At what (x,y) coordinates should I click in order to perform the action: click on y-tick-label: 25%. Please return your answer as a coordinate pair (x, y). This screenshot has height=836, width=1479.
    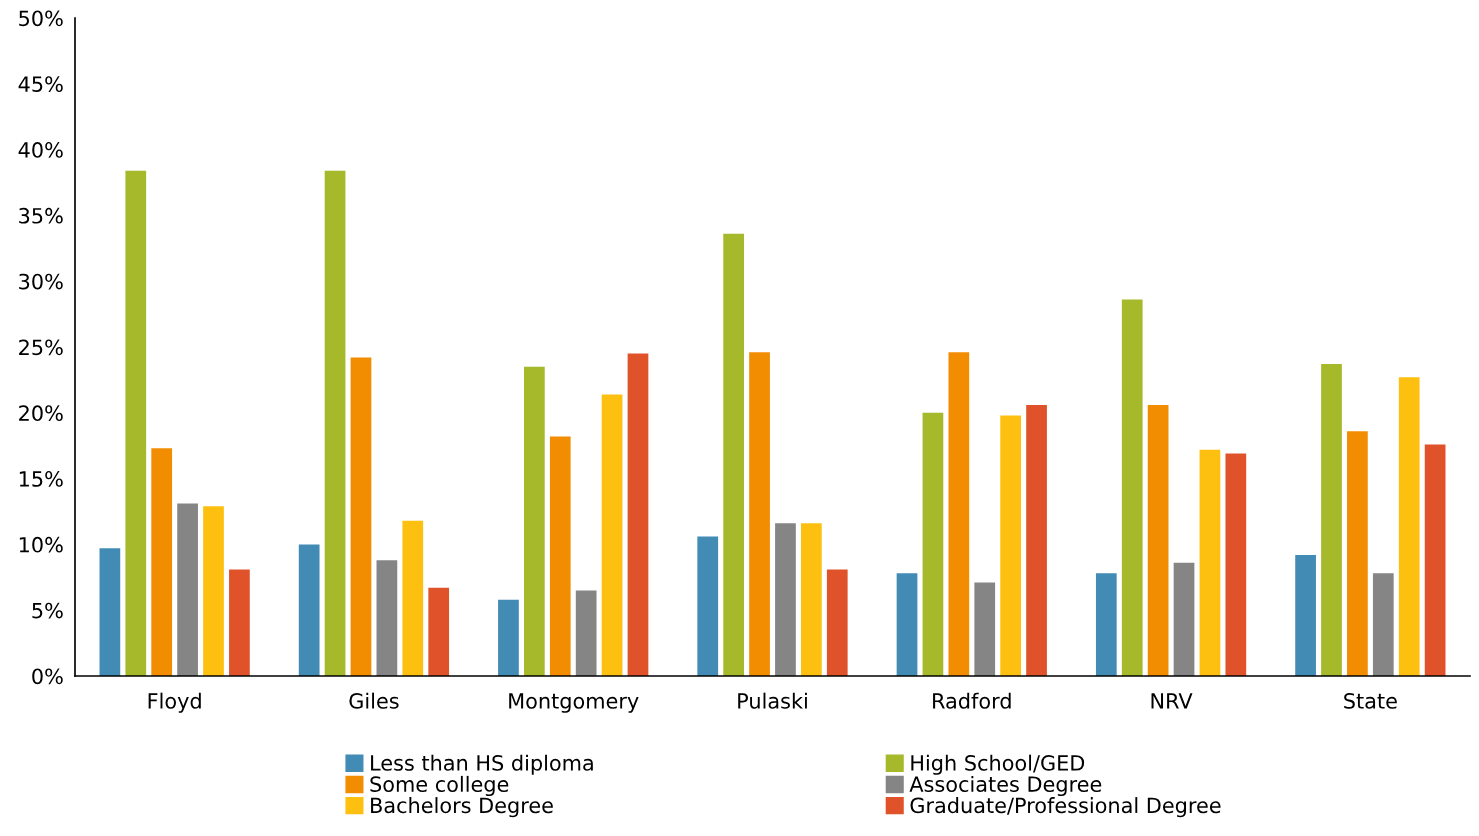
    Looking at the image, I should click on (41, 347).